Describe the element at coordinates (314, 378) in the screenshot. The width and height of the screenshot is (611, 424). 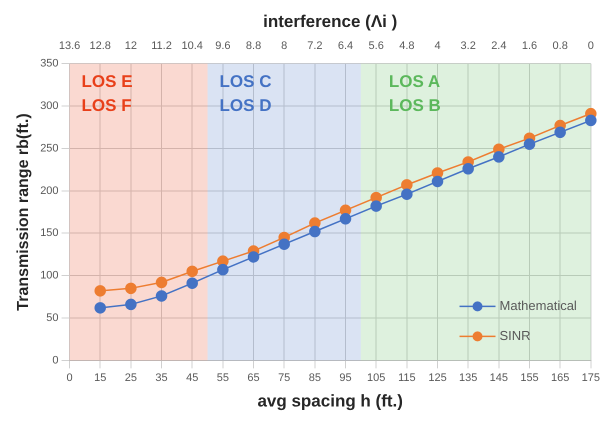
I see `x-tick-label: 85` at that location.